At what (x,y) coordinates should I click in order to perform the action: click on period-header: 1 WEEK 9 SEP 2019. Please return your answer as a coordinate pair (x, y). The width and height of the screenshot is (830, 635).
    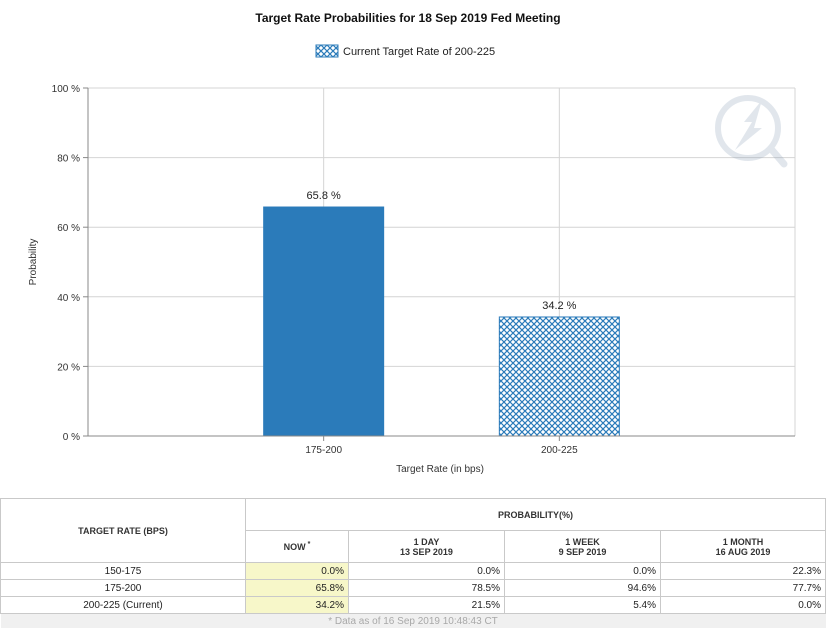
    Looking at the image, I should click on (582, 546).